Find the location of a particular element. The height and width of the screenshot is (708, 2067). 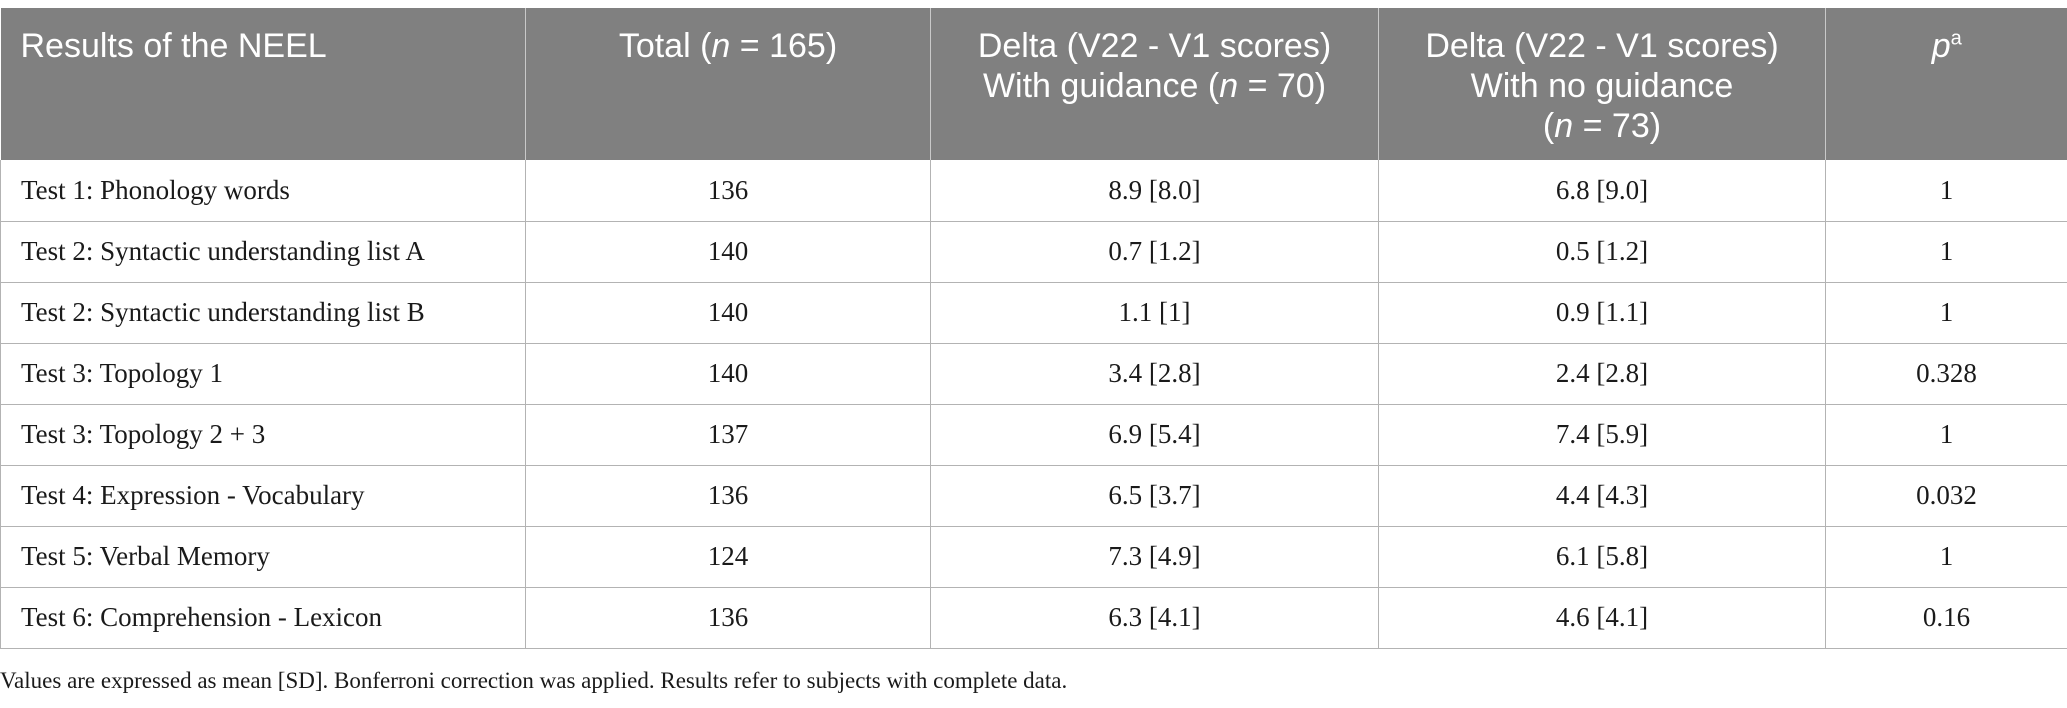

header-delta-no-guidance-line3: (n = 73) is located at coordinates (1602, 126).